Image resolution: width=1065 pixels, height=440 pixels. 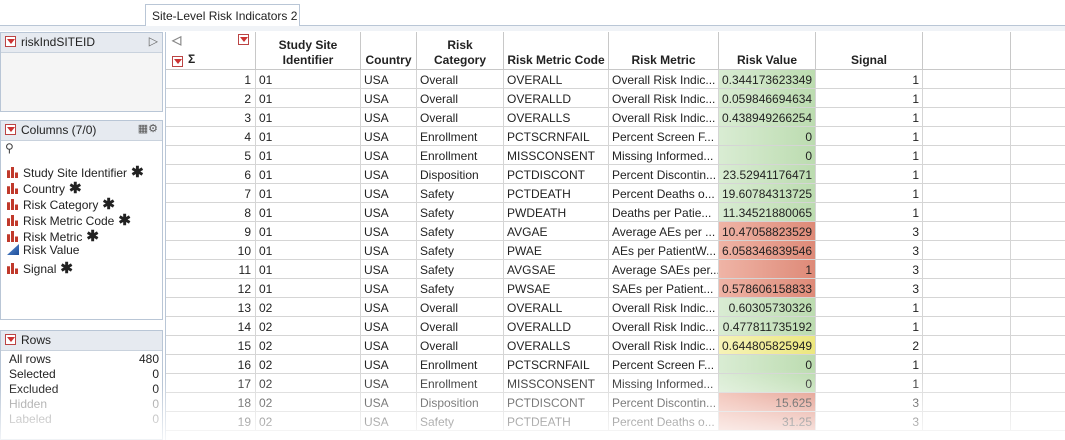 I want to click on row-stat-label: Excluded, so click(x=33, y=389).